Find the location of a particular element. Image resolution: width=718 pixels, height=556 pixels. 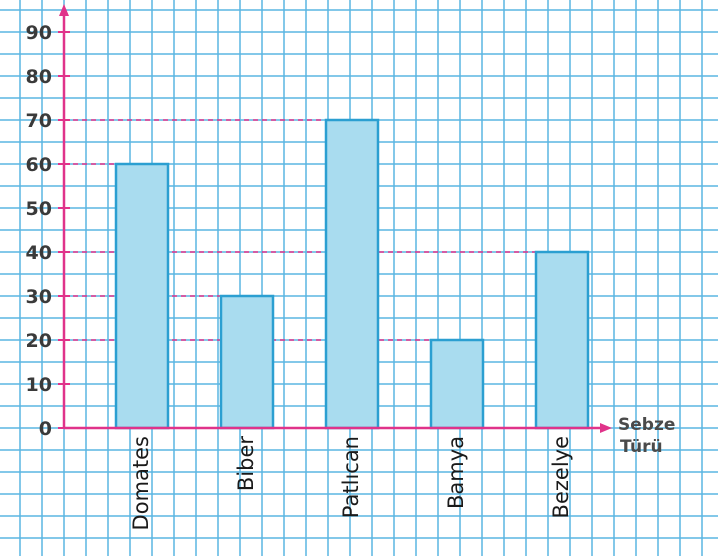

category-label-bezelye: Bezelye is located at coordinates (561, 477).